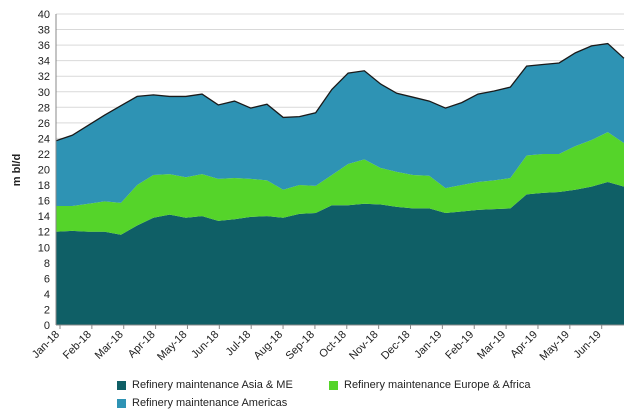 The width and height of the screenshot is (644, 419). What do you see at coordinates (44, 31) in the screenshot?
I see `y-tick-label-19: 38` at bounding box center [44, 31].